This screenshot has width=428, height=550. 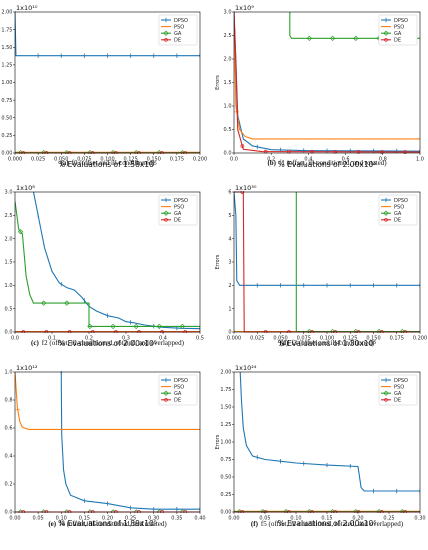 I want to click on x-tick-label: 0.200, so click(x=420, y=339).